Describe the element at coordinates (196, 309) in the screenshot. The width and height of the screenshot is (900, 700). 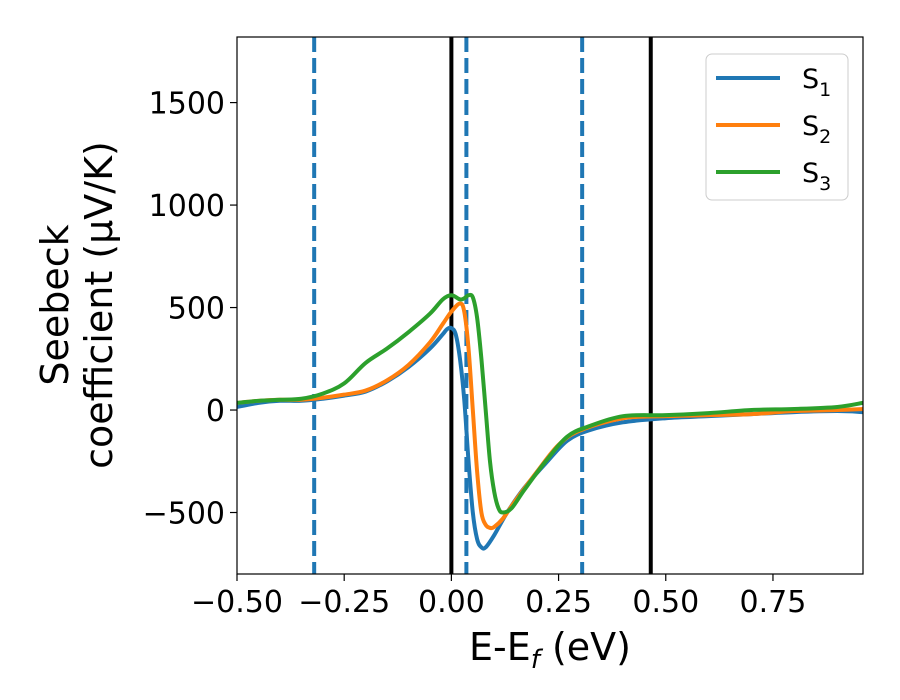
I see `y-tick-label: 500` at that location.